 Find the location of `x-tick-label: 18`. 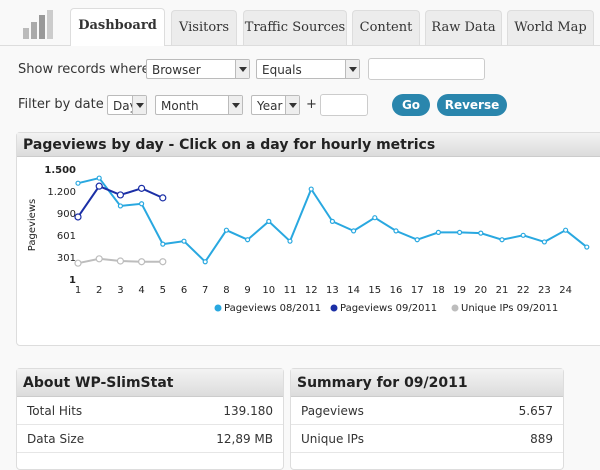

x-tick-label: 18 is located at coordinates (438, 290).